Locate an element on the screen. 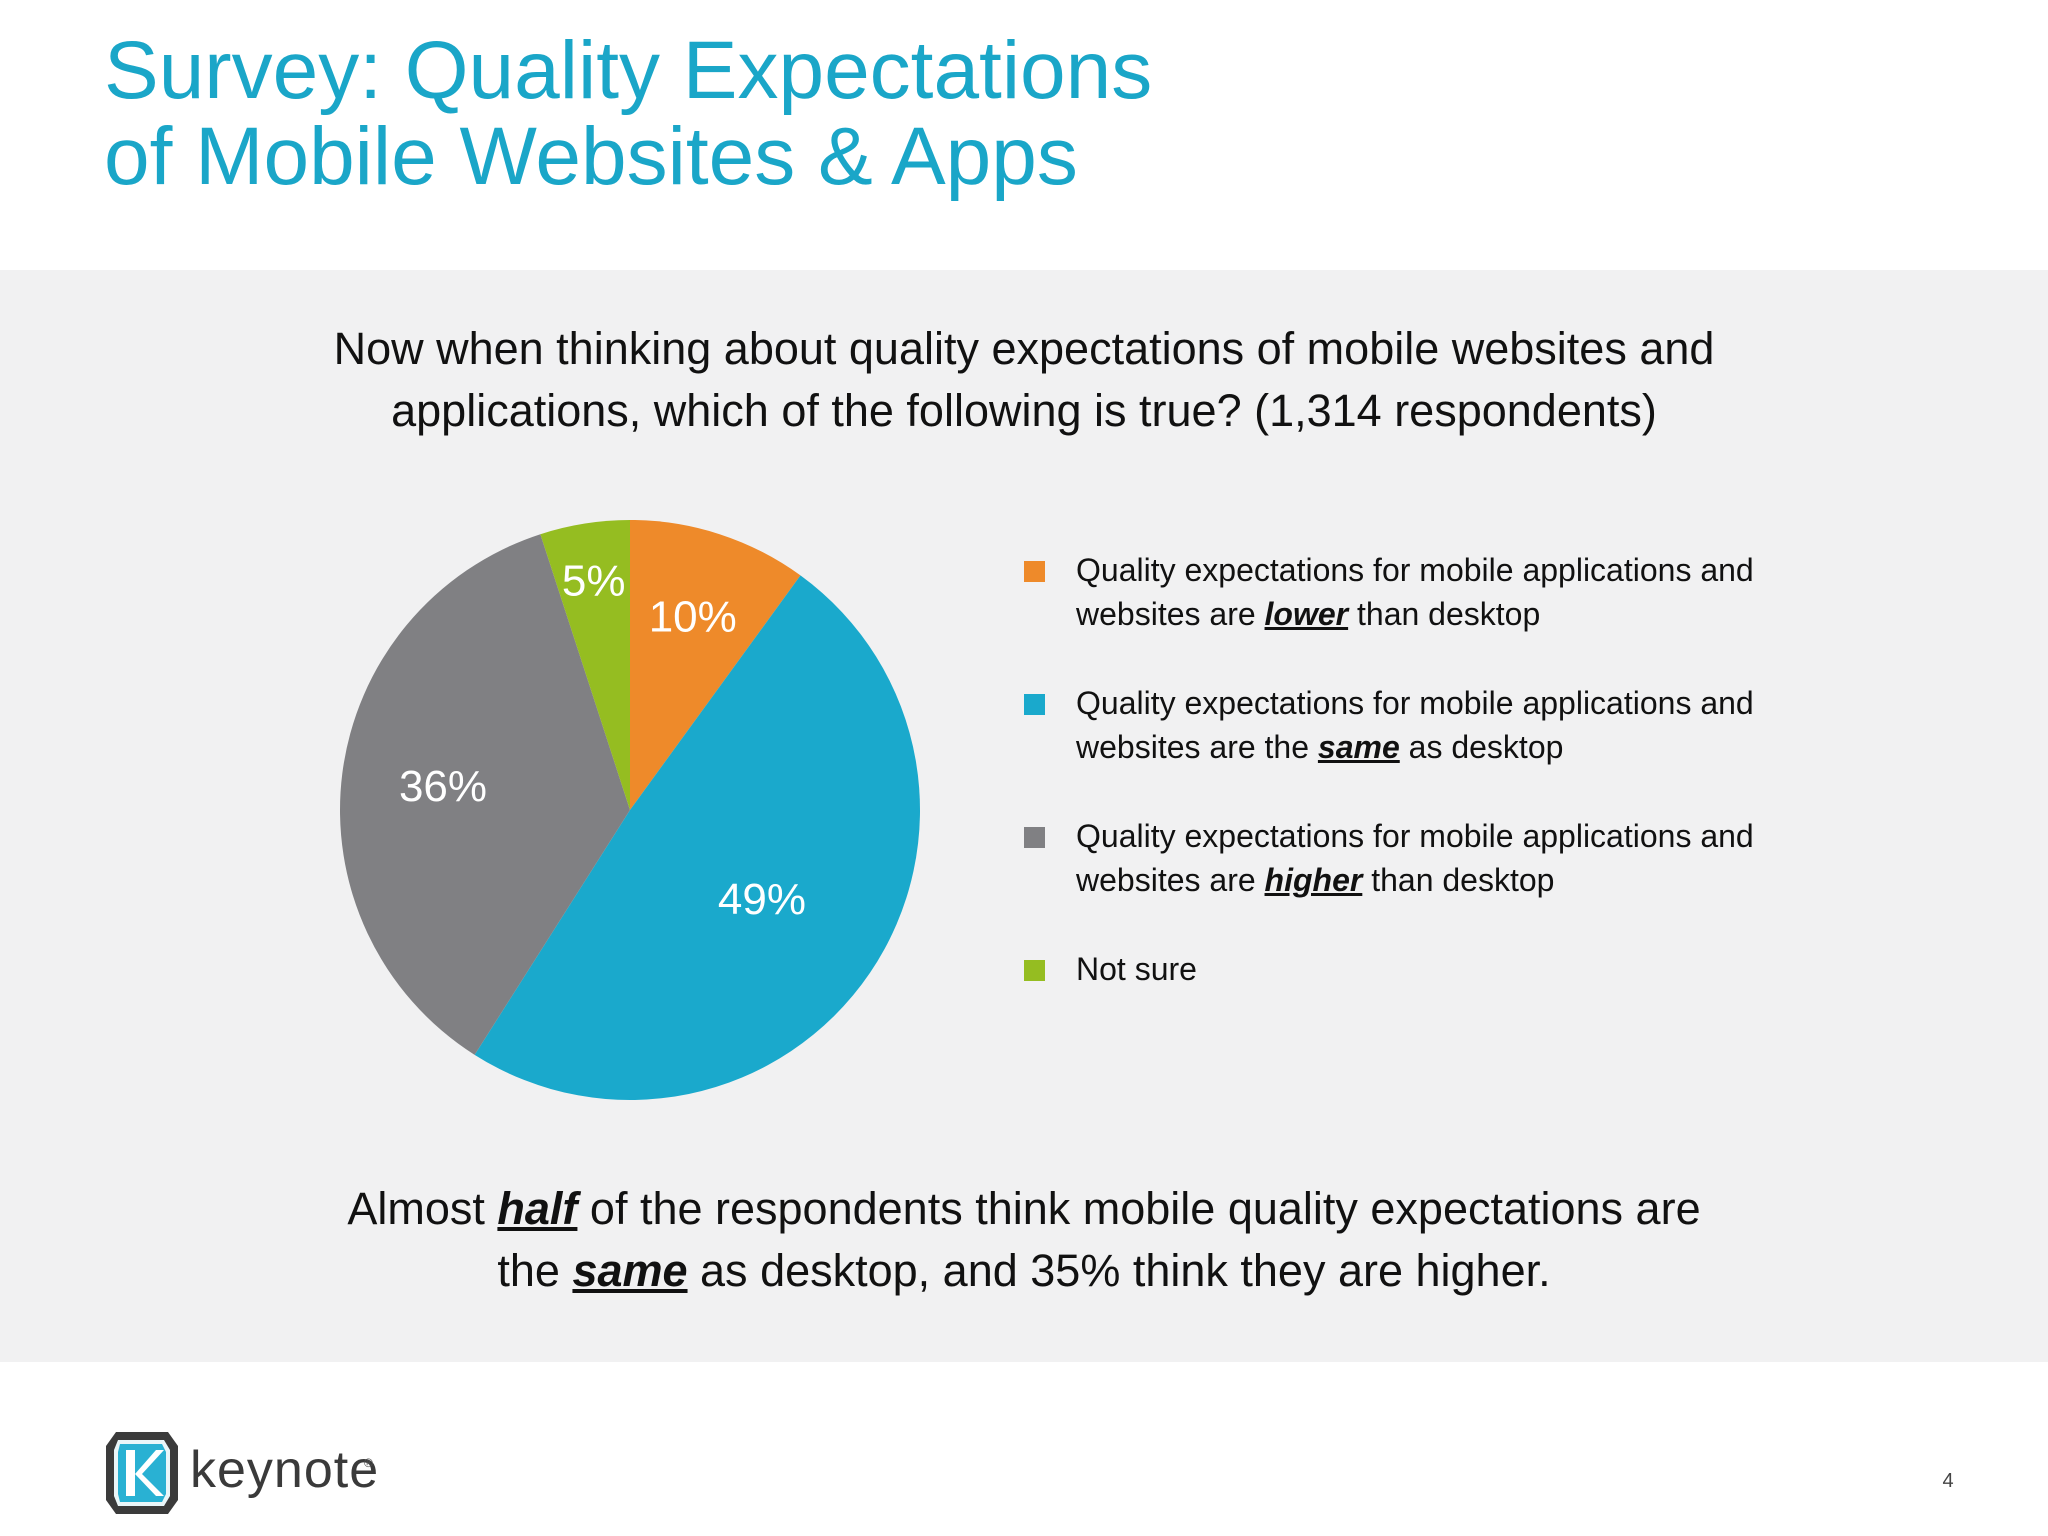 The width and height of the screenshot is (2048, 1536). pie-label-not-sure: 5% is located at coordinates (594, 580).